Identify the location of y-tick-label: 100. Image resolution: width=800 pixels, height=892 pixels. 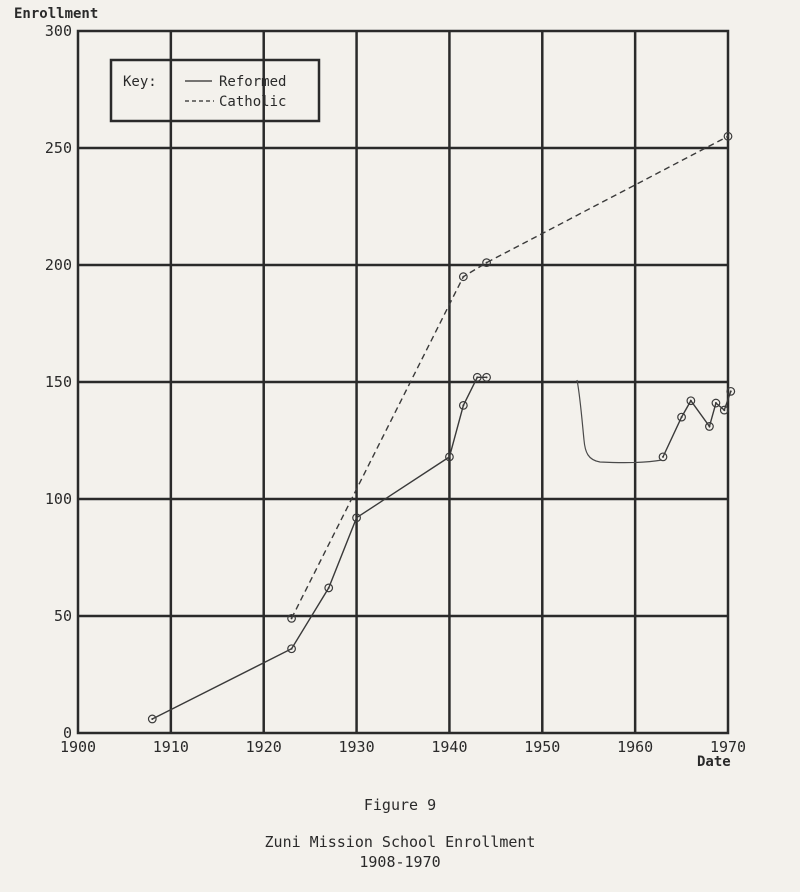
(58, 499).